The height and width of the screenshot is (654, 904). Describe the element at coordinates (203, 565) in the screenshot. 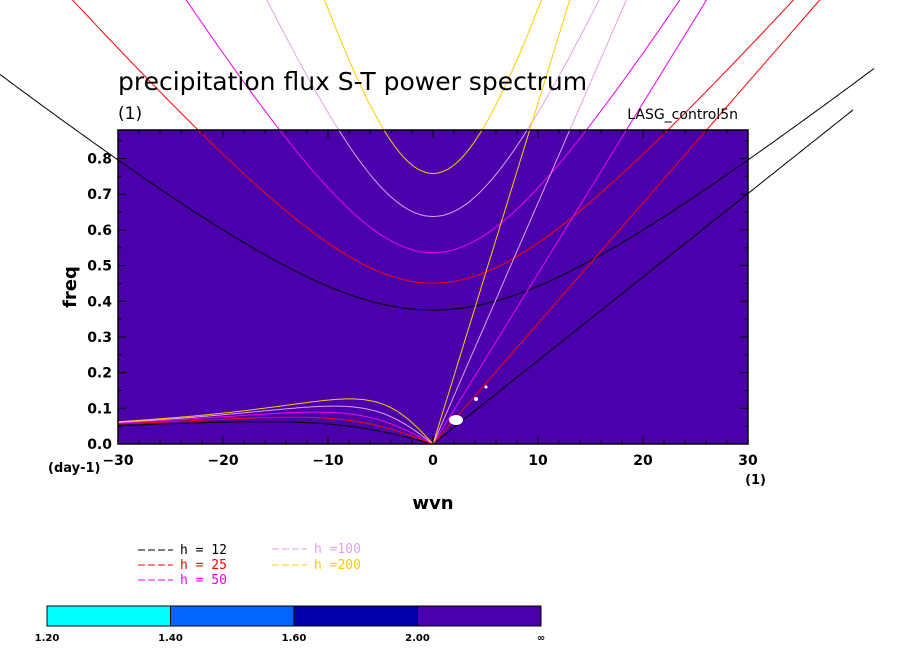

I see `legend-label: h = 25` at that location.